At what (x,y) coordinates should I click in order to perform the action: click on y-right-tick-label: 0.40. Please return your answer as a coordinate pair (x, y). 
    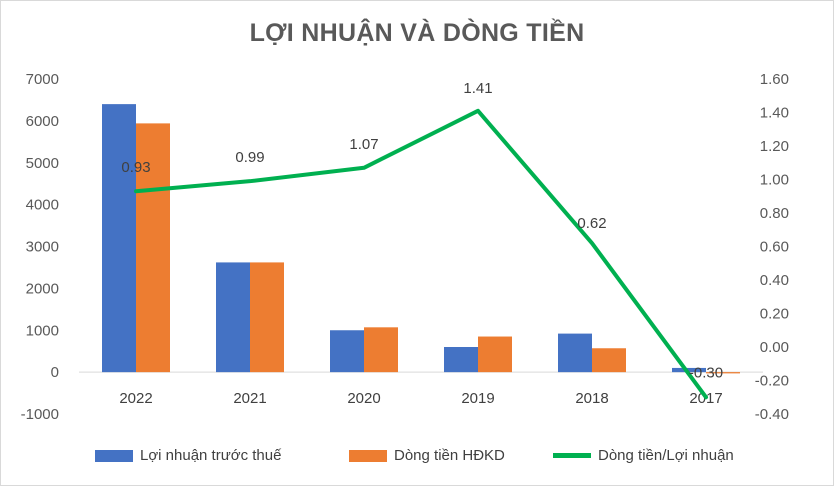
    Looking at the image, I should click on (774, 280).